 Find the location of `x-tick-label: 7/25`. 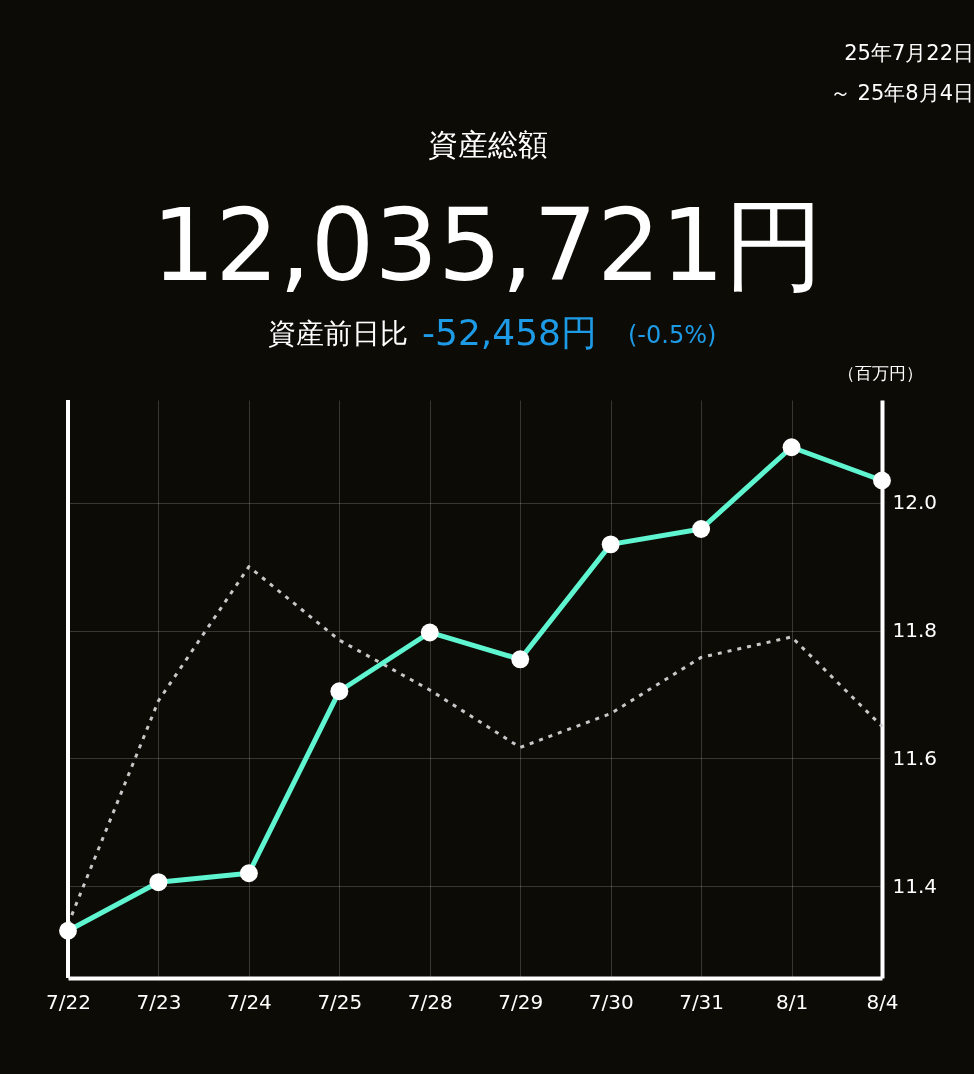

x-tick-label: 7/25 is located at coordinates (340, 1001).